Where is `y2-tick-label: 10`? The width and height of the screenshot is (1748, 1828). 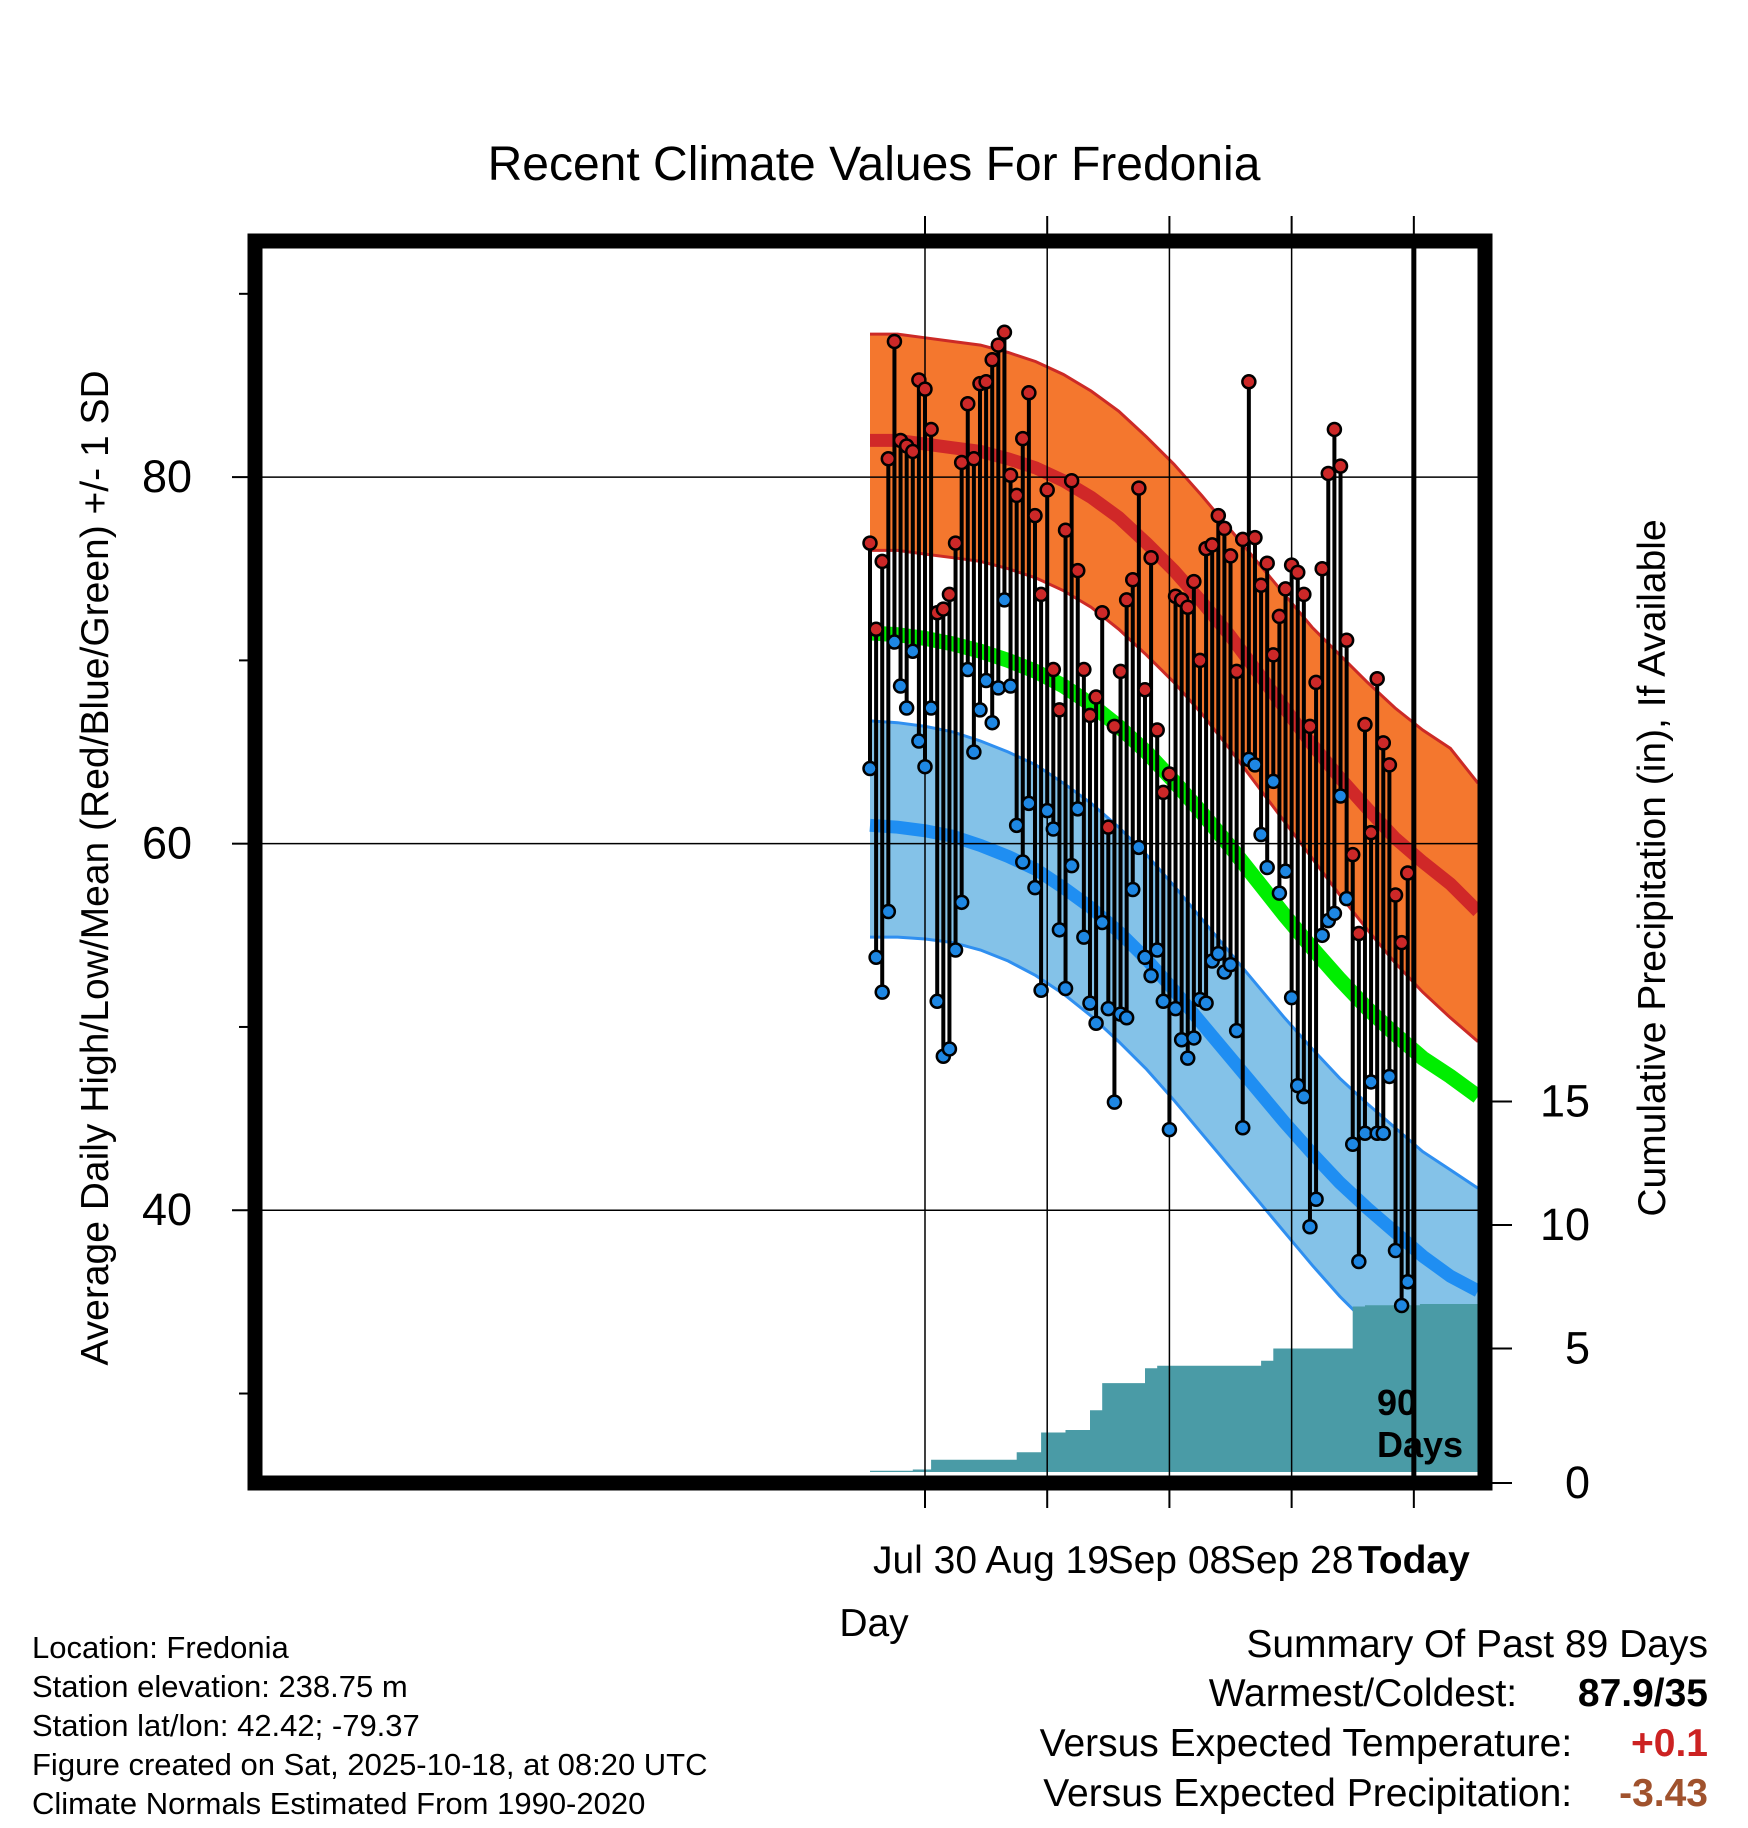 y2-tick-label: 10 is located at coordinates (1565, 1224).